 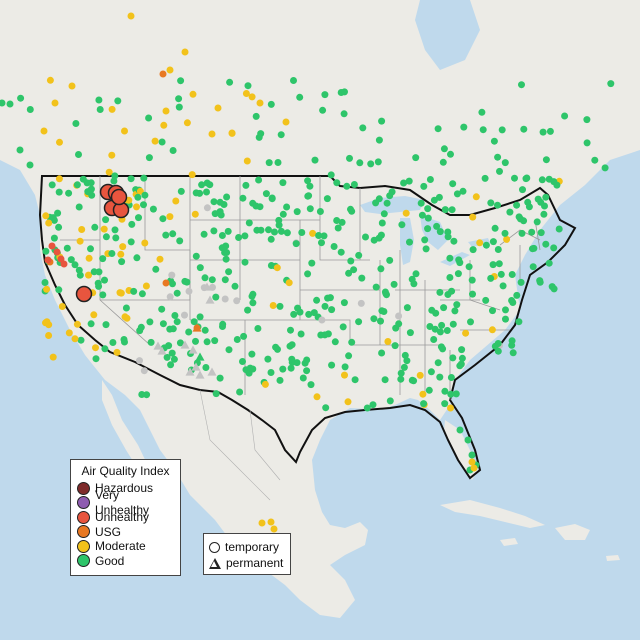 I want to click on puerto-rico, so click(x=613, y=558).